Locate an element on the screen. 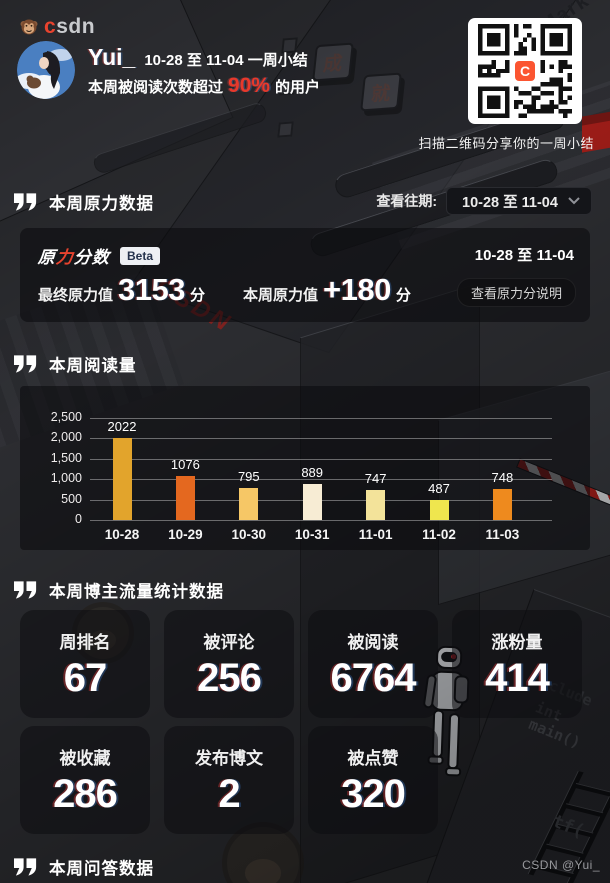 The image size is (610, 883). stat-card: 被点赞 320 is located at coordinates (373, 780).